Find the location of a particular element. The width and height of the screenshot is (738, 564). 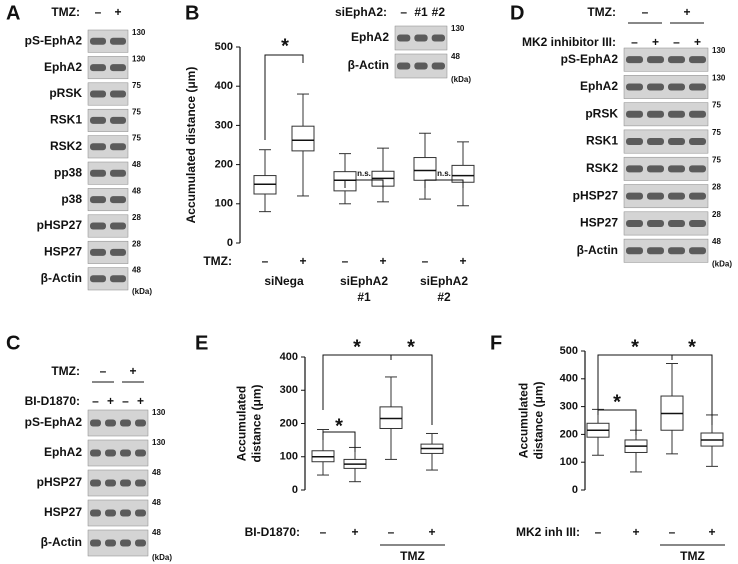

y-tick-label: 100 is located at coordinates (224, 204).